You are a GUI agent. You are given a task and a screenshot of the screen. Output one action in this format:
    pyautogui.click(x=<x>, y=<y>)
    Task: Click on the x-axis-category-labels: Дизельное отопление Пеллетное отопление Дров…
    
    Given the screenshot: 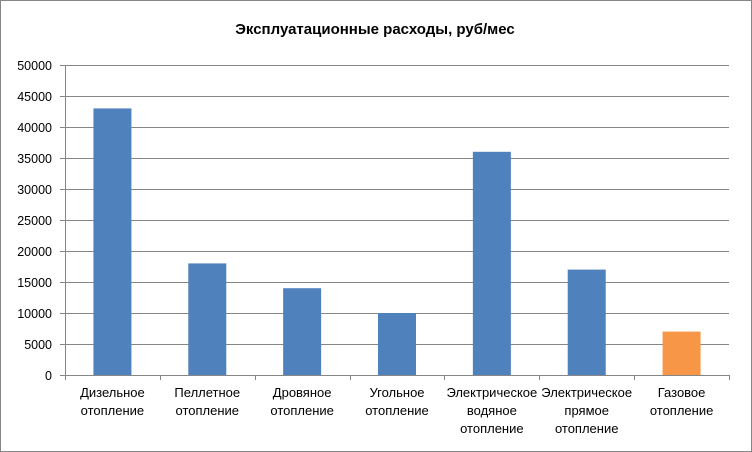 What is the action you would take?
    pyautogui.click(x=396, y=410)
    